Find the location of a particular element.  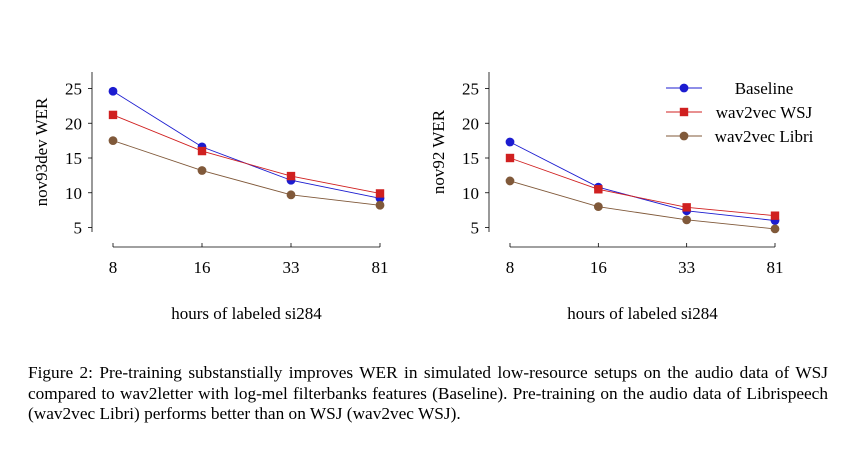

legend-label: Baseline is located at coordinates (764, 88).